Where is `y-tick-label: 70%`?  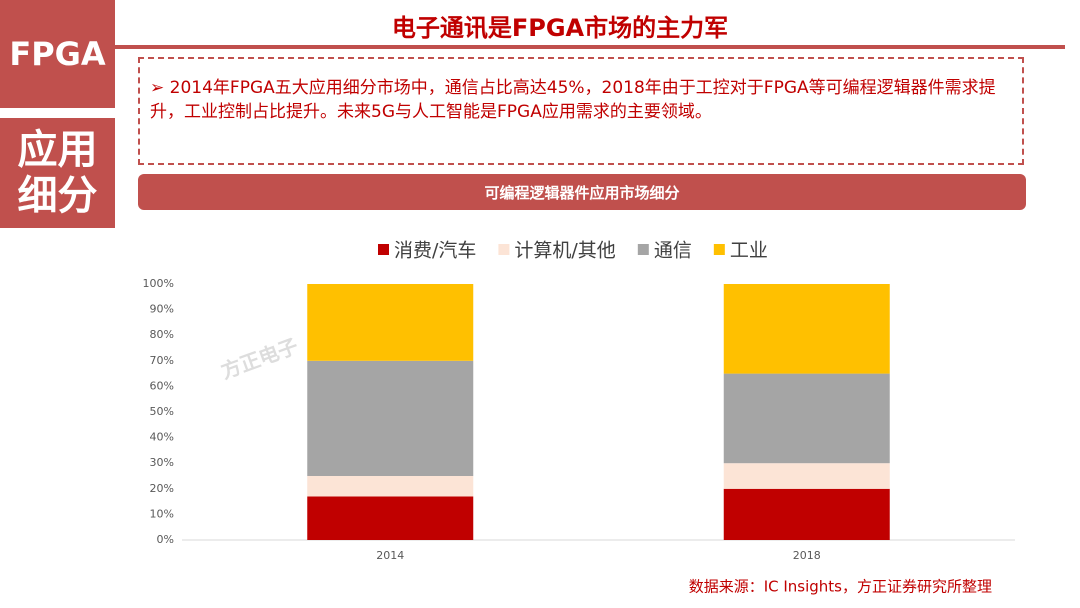 y-tick-label: 70% is located at coordinates (162, 360).